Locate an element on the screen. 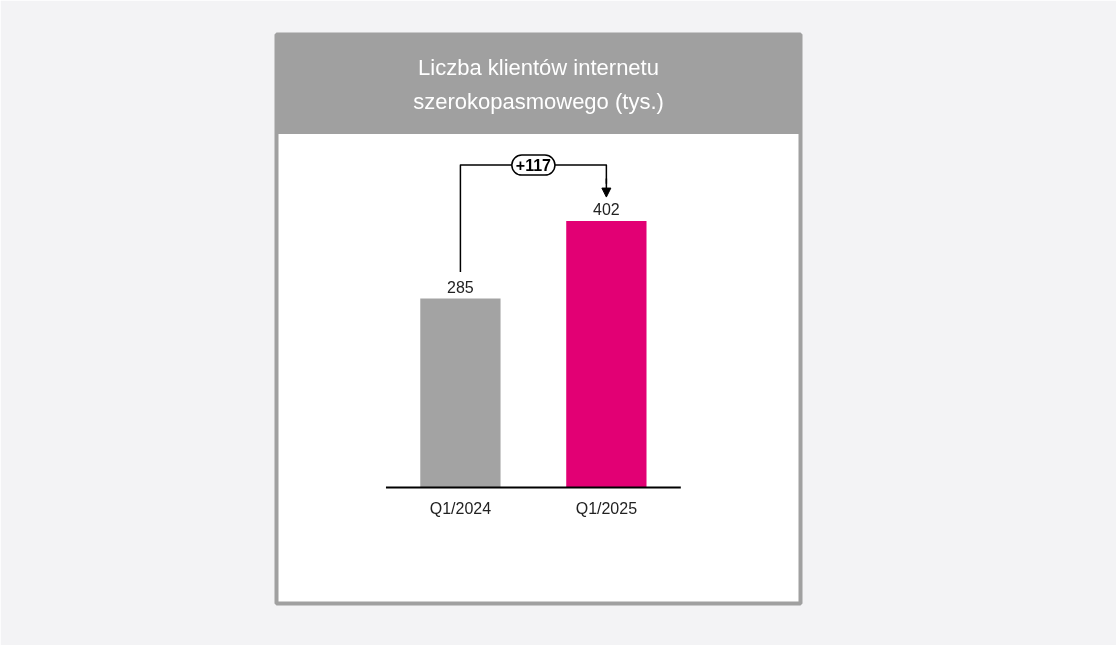  x-tick-label: Q1/2024 is located at coordinates (460, 508).